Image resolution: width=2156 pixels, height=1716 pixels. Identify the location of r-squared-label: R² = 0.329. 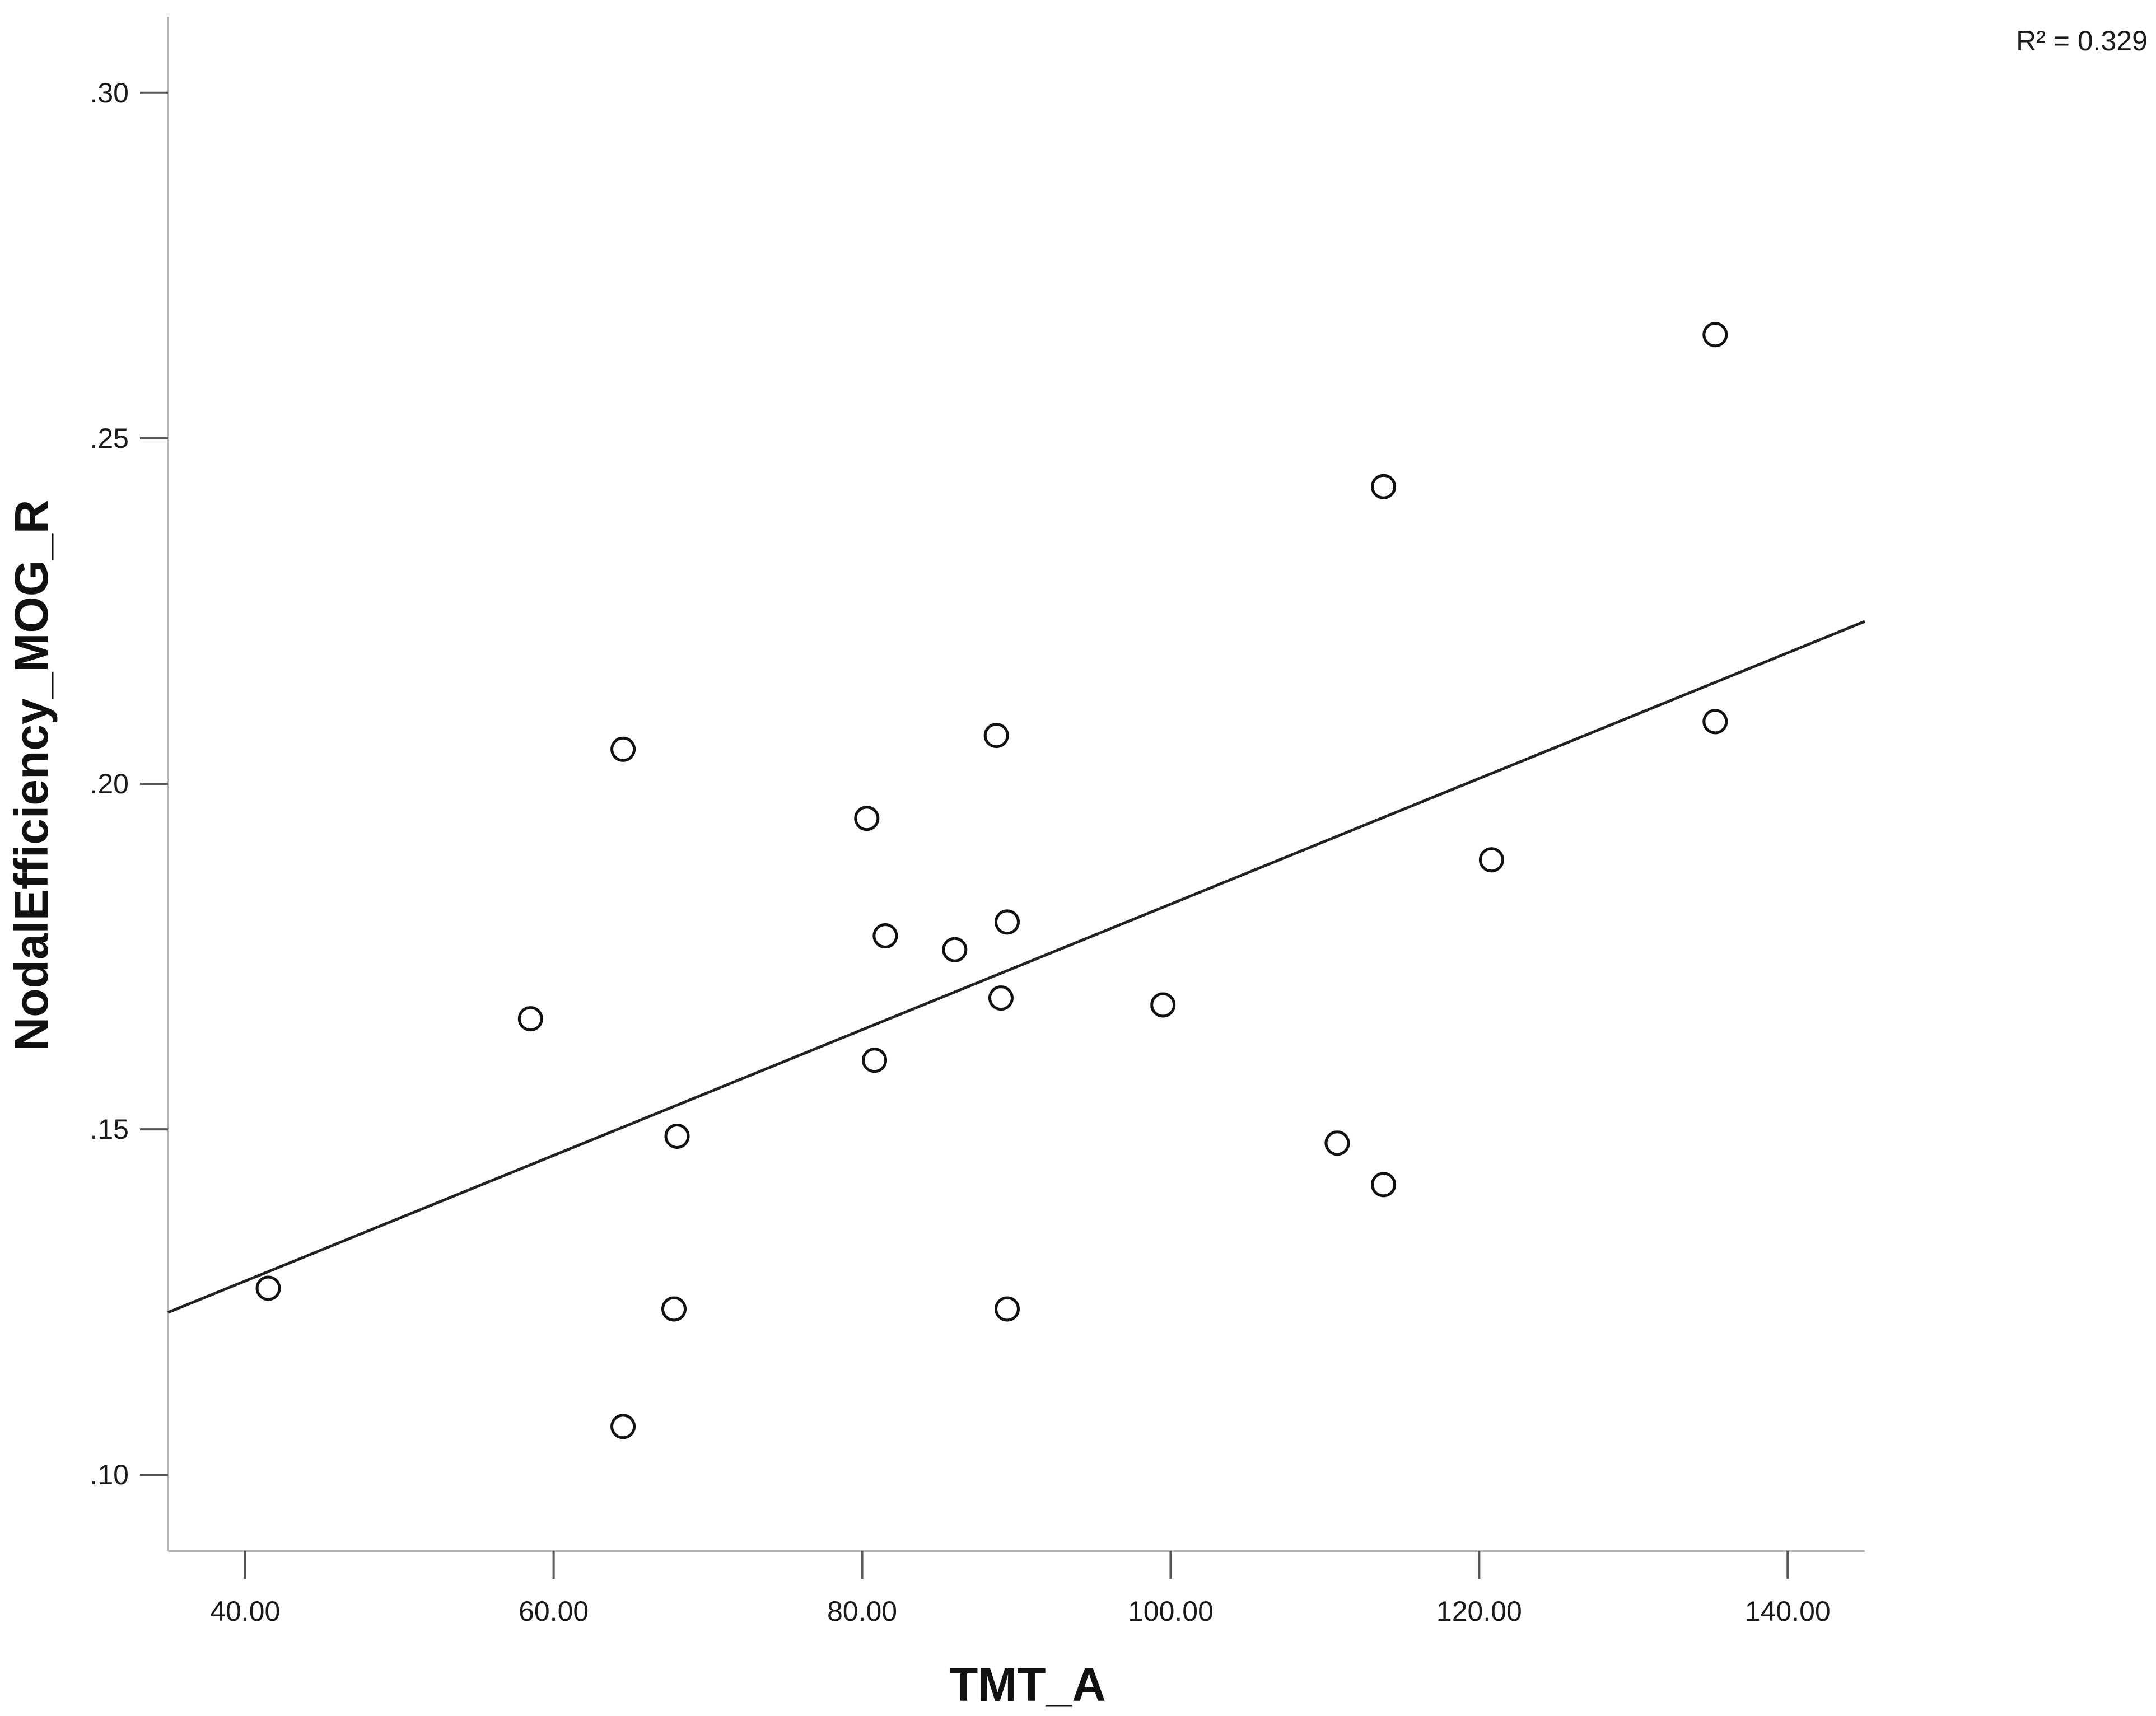
(2082, 41).